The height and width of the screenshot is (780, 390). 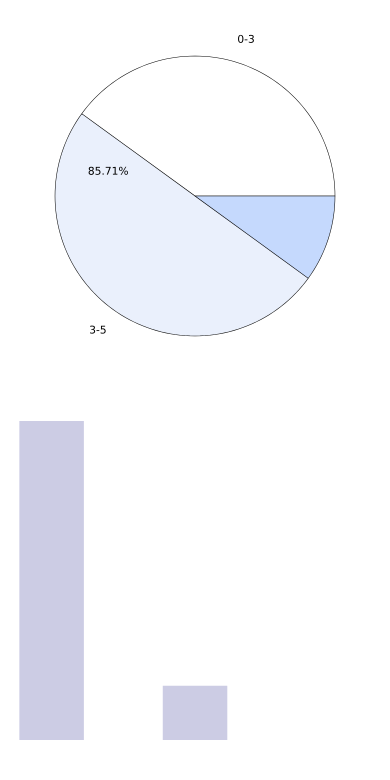 I want to click on text: 85.71%, so click(x=108, y=170).